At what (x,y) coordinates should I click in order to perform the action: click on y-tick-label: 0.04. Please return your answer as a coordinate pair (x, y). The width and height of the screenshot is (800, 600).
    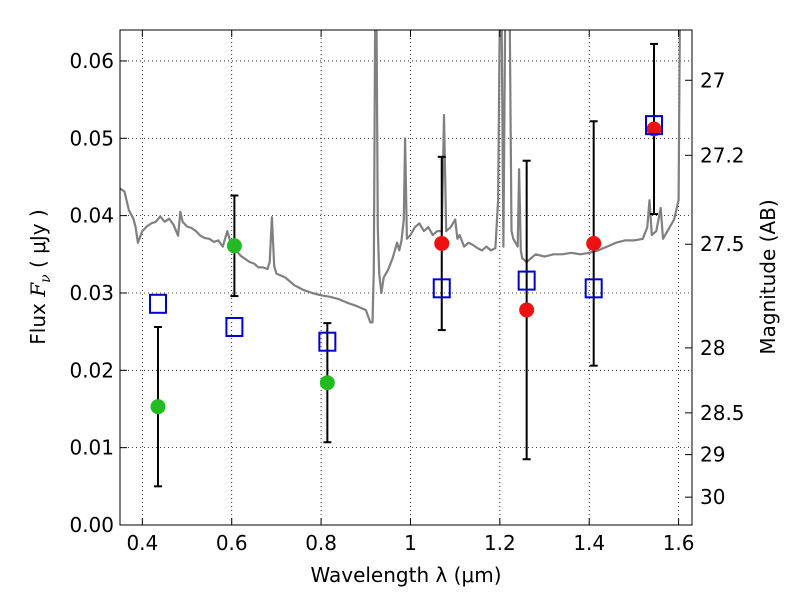
    Looking at the image, I should click on (91, 216).